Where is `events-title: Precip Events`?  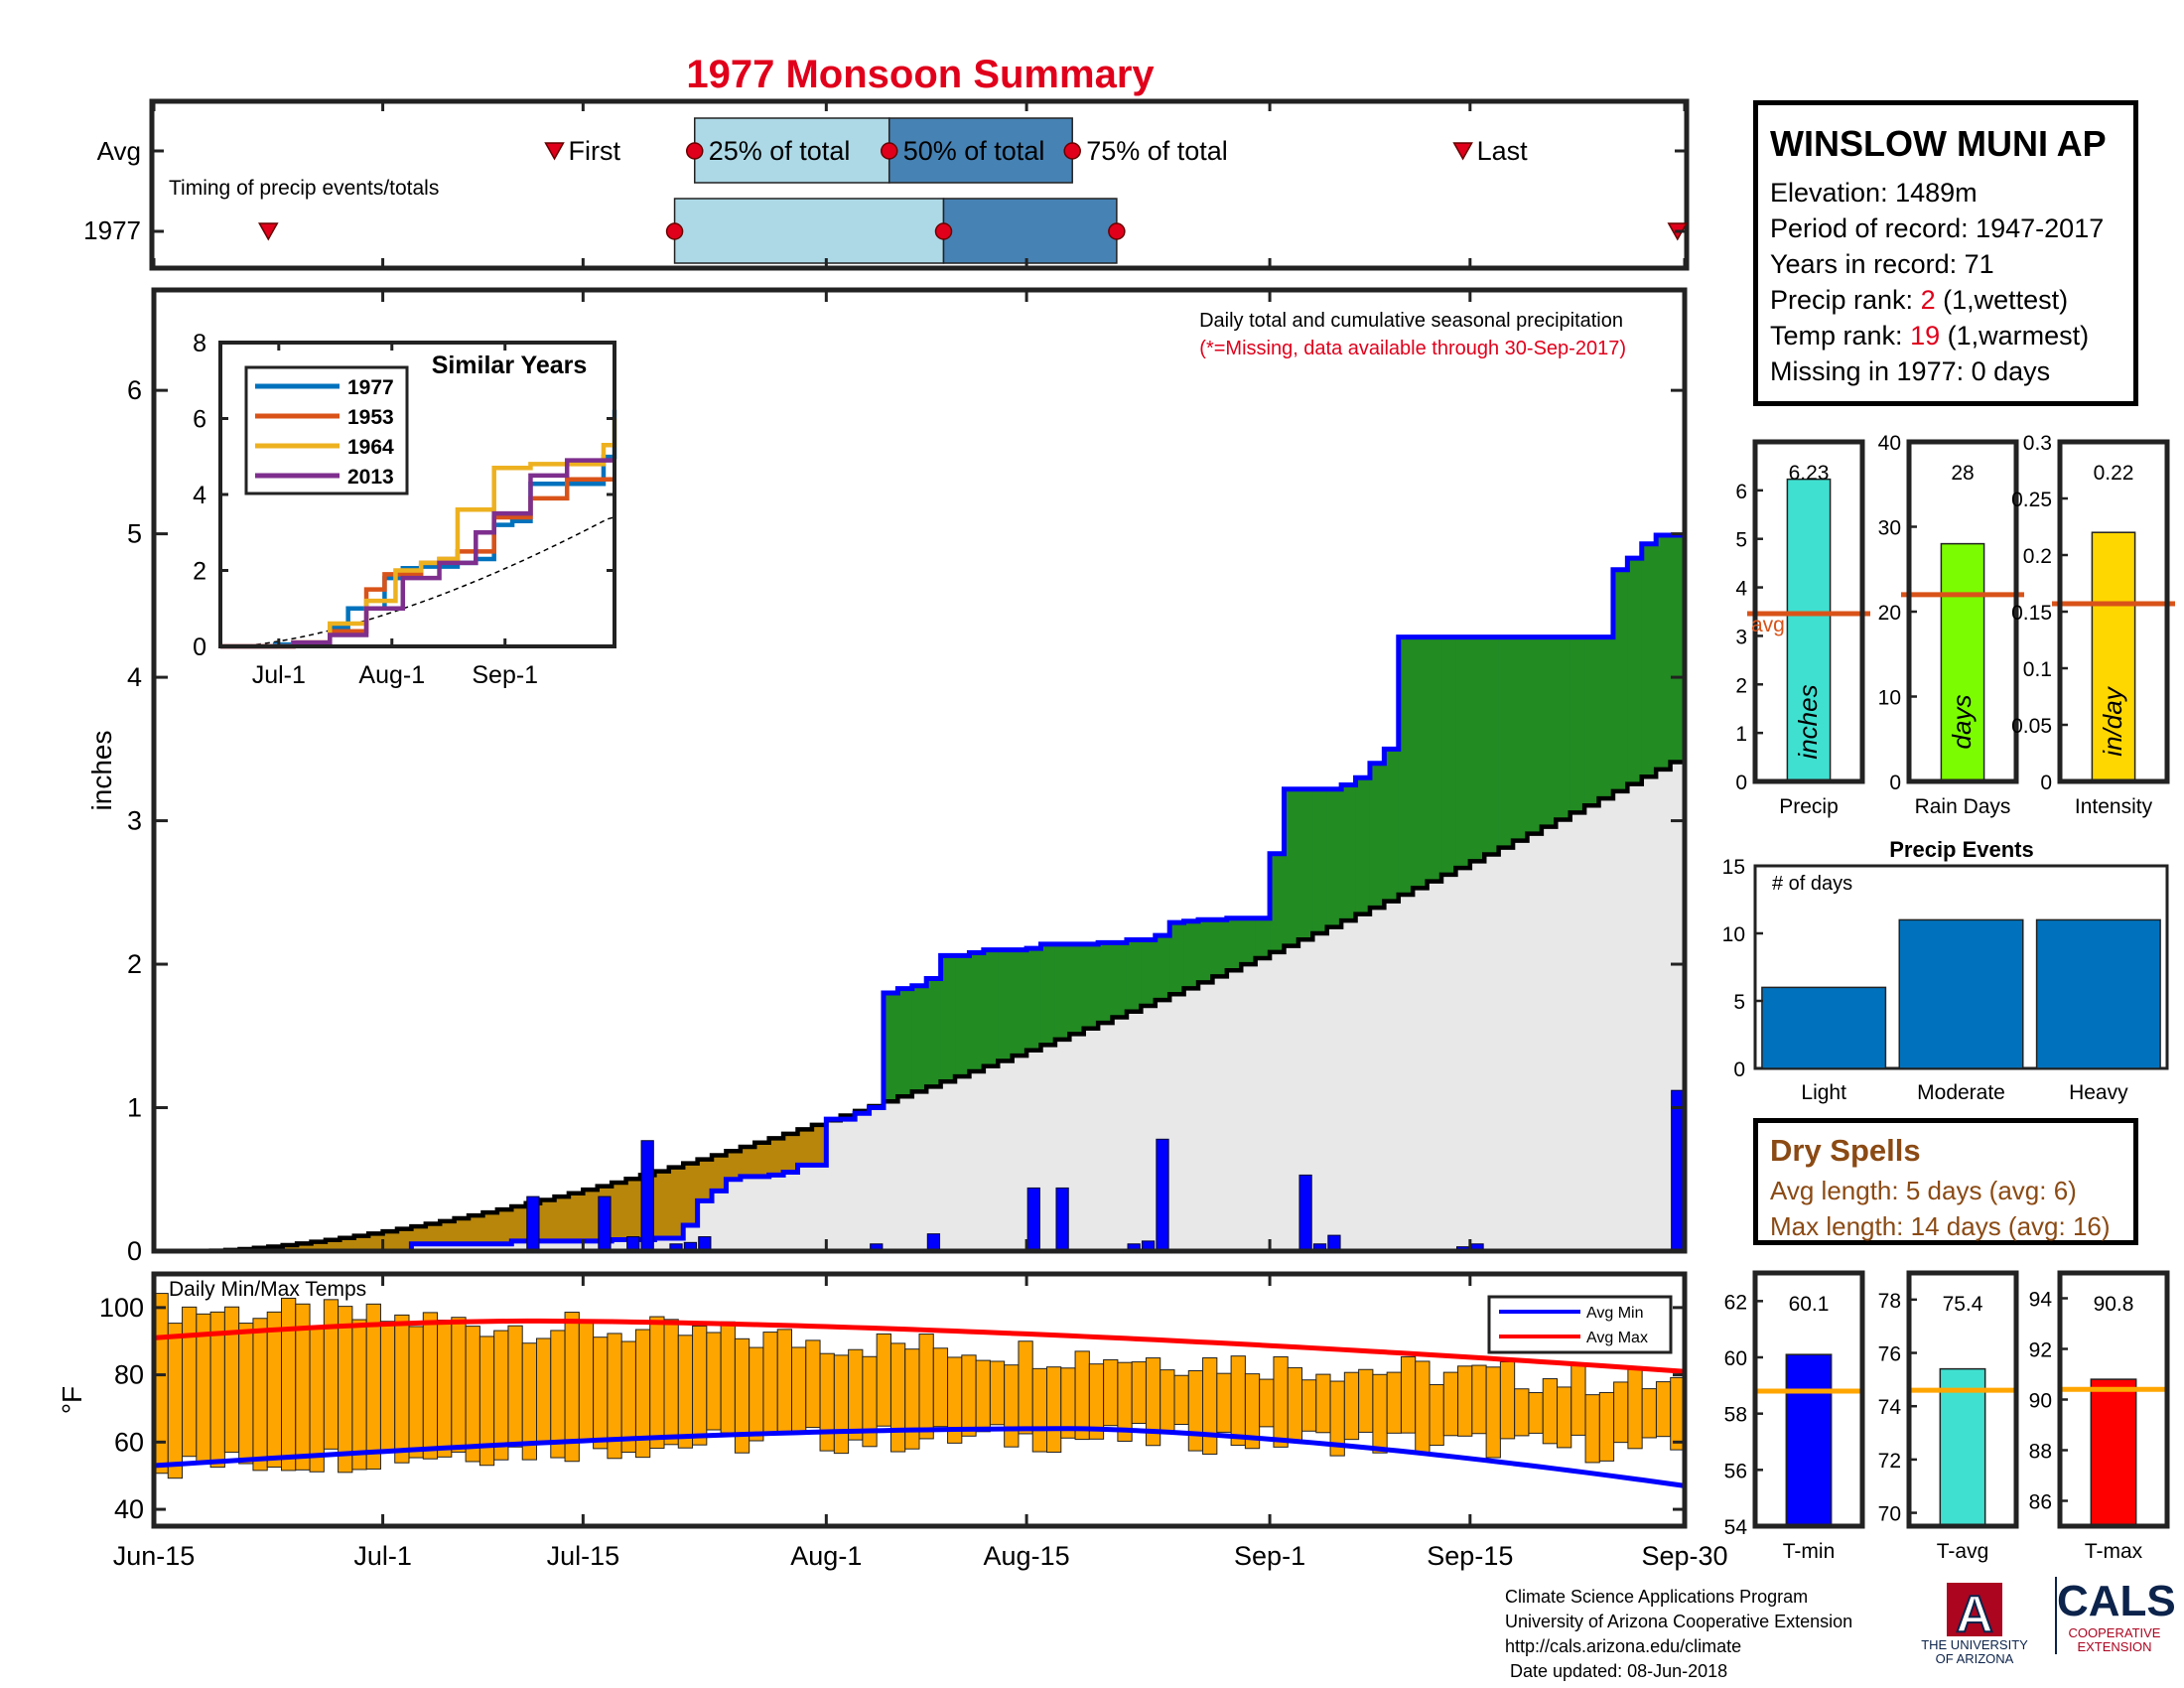 events-title: Precip Events is located at coordinates (1961, 849).